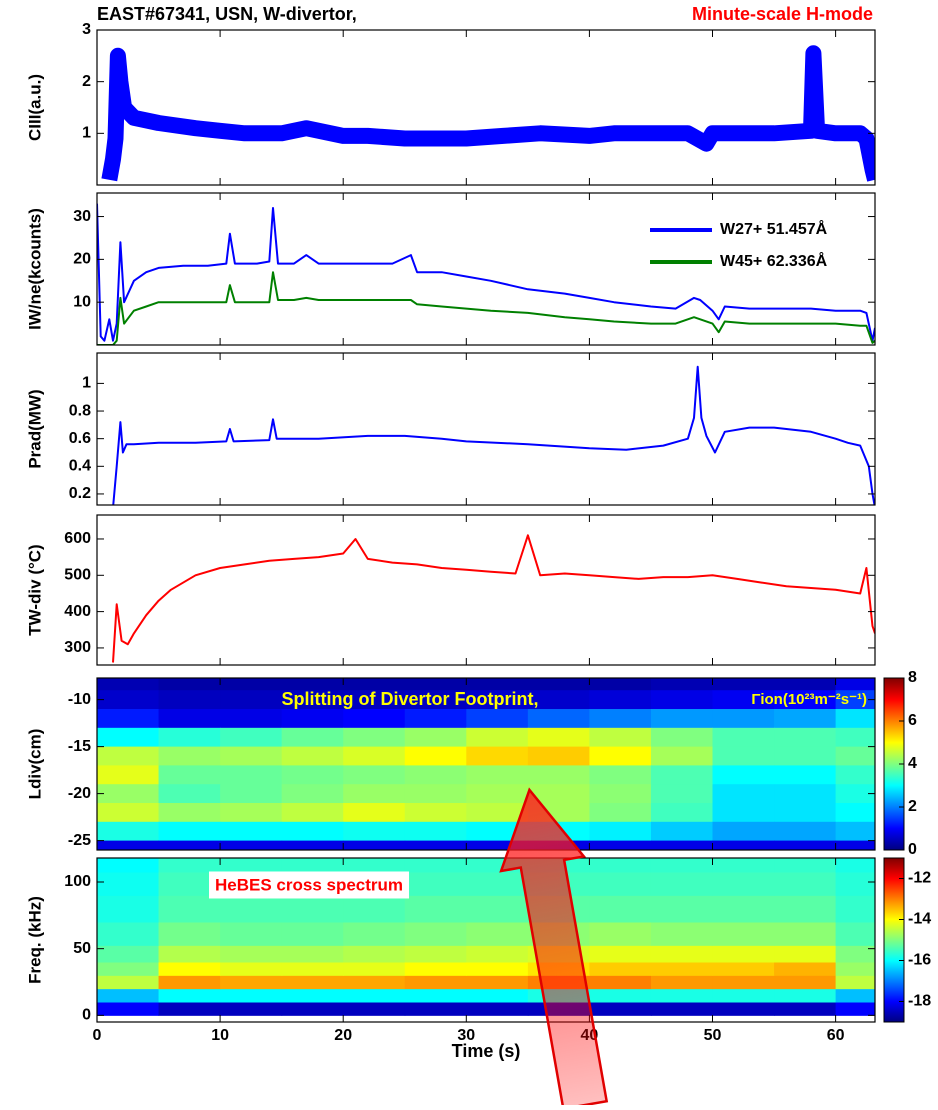 The width and height of the screenshot is (938, 1110). What do you see at coordinates (34, 940) in the screenshot?
I see `y-axis-label: Freq. (kHz)` at bounding box center [34, 940].